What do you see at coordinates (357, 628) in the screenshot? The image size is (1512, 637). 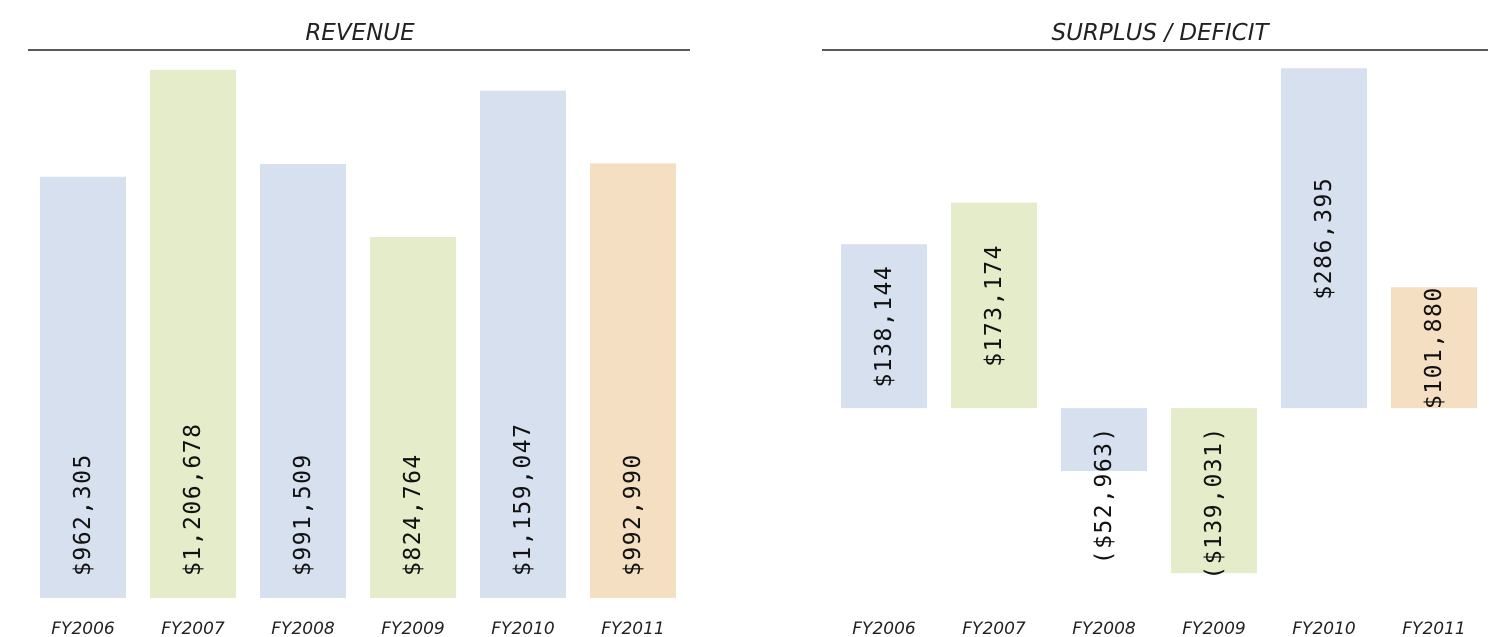 I see `revenue-x-axis-ticks: FY2006 FY2007 FY2008 FY2009 FY2010 FY2011` at bounding box center [357, 628].